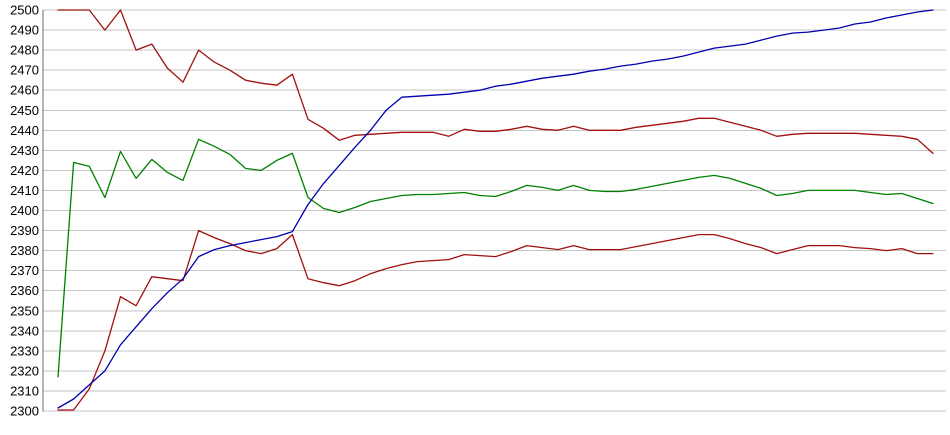 The width and height of the screenshot is (950, 435). What do you see at coordinates (24, 230) in the screenshot?
I see `y-axis-tick-label: 2390` at bounding box center [24, 230].